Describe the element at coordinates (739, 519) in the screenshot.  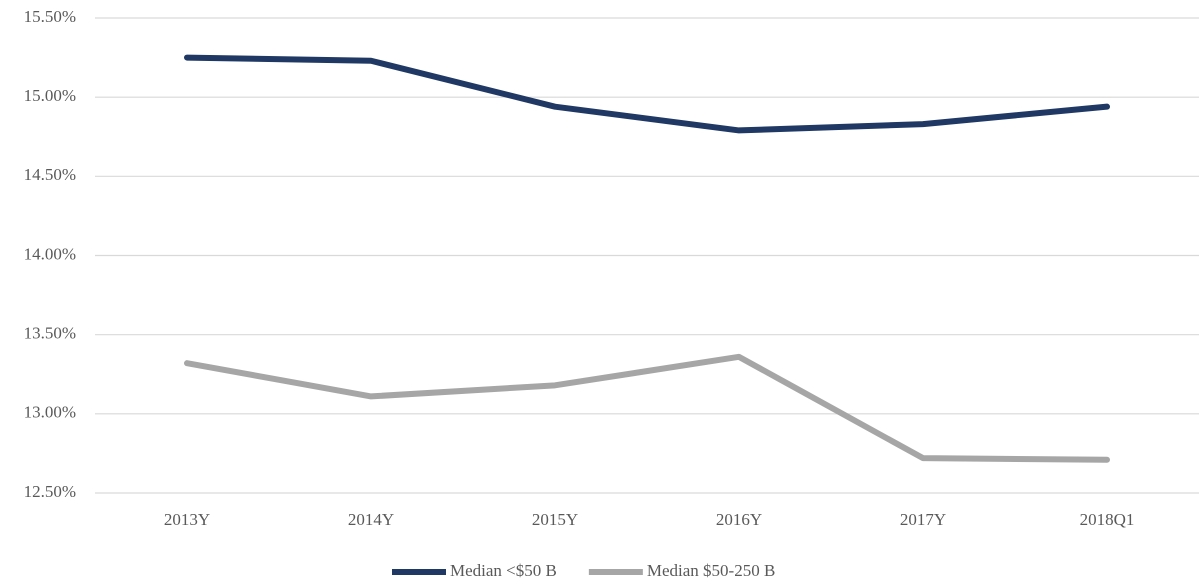
I see `x-tick-label: 2016Y` at that location.